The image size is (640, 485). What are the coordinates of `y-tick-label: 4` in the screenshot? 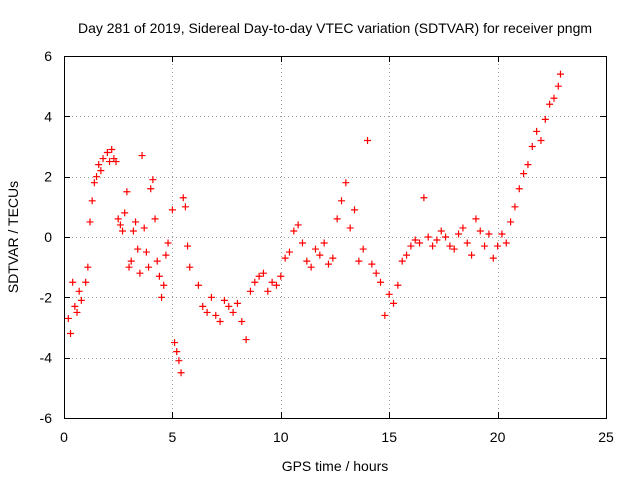 It's located at (48, 116).